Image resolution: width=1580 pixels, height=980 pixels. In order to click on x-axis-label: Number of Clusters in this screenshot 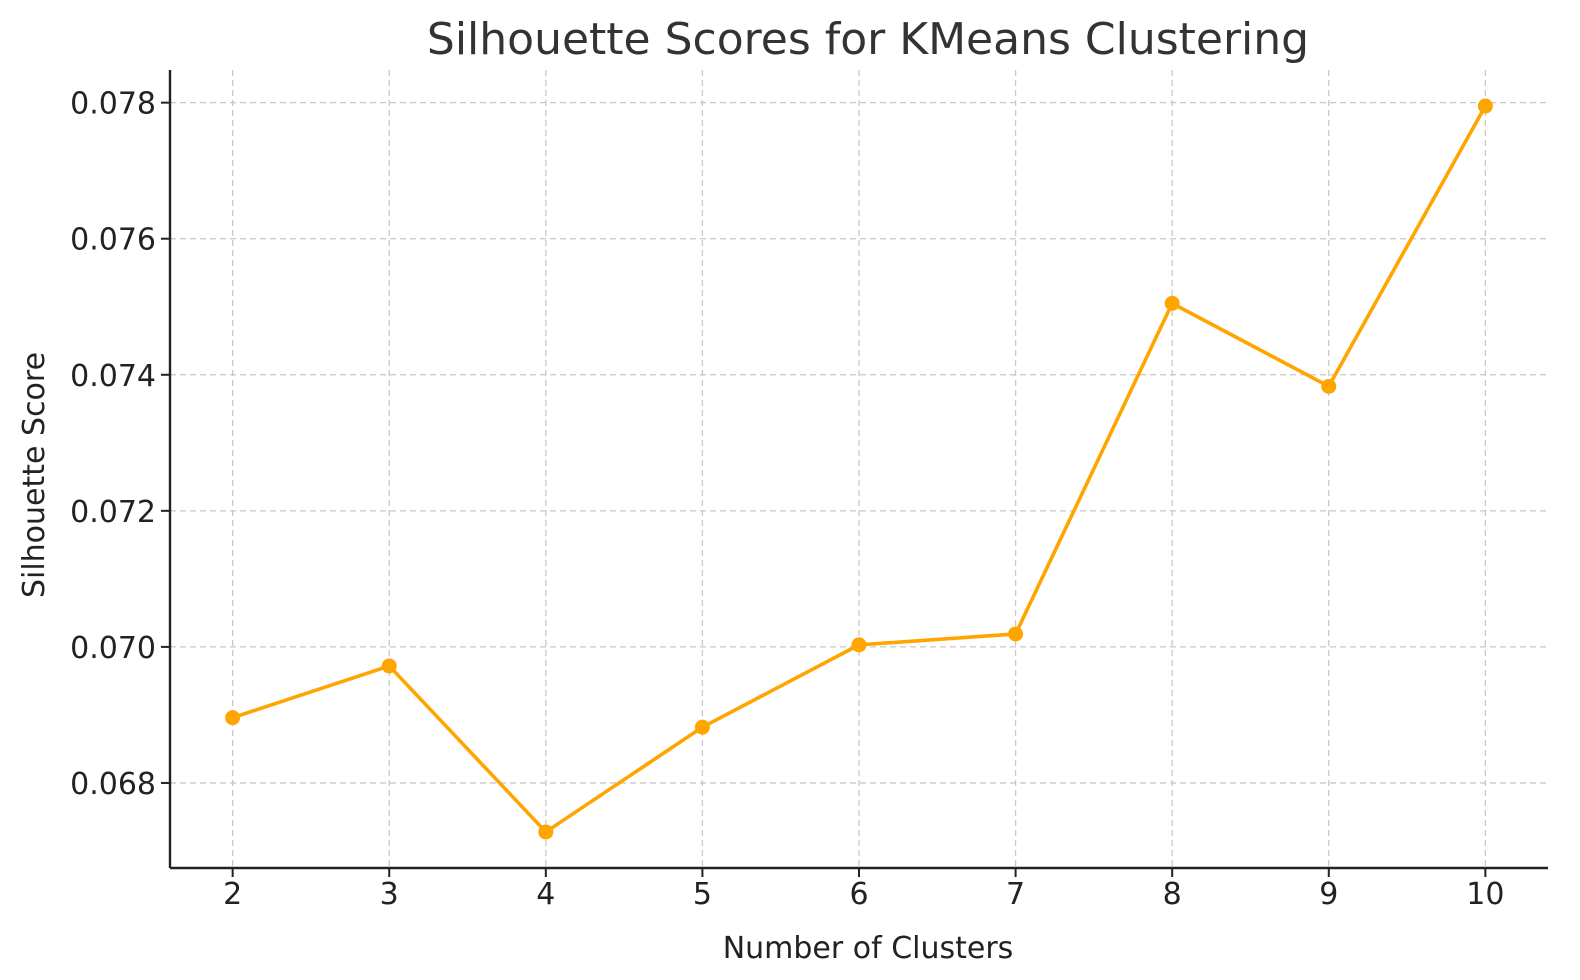, I will do `click(868, 948)`.